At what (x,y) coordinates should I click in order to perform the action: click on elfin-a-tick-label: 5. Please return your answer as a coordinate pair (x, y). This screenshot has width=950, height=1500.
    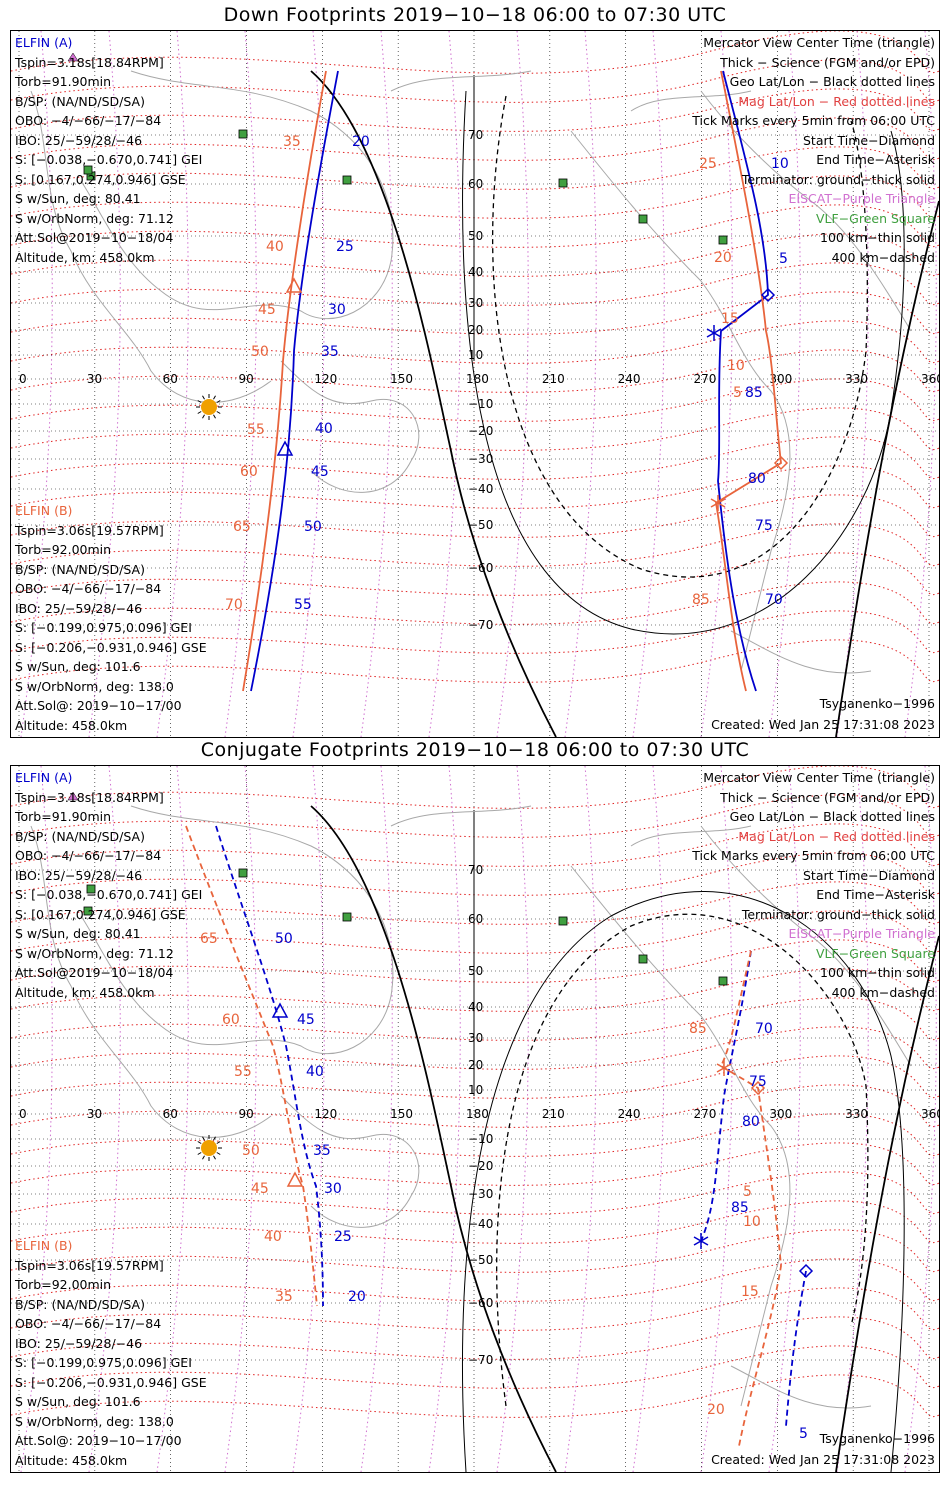
    Looking at the image, I should click on (803, 1434).